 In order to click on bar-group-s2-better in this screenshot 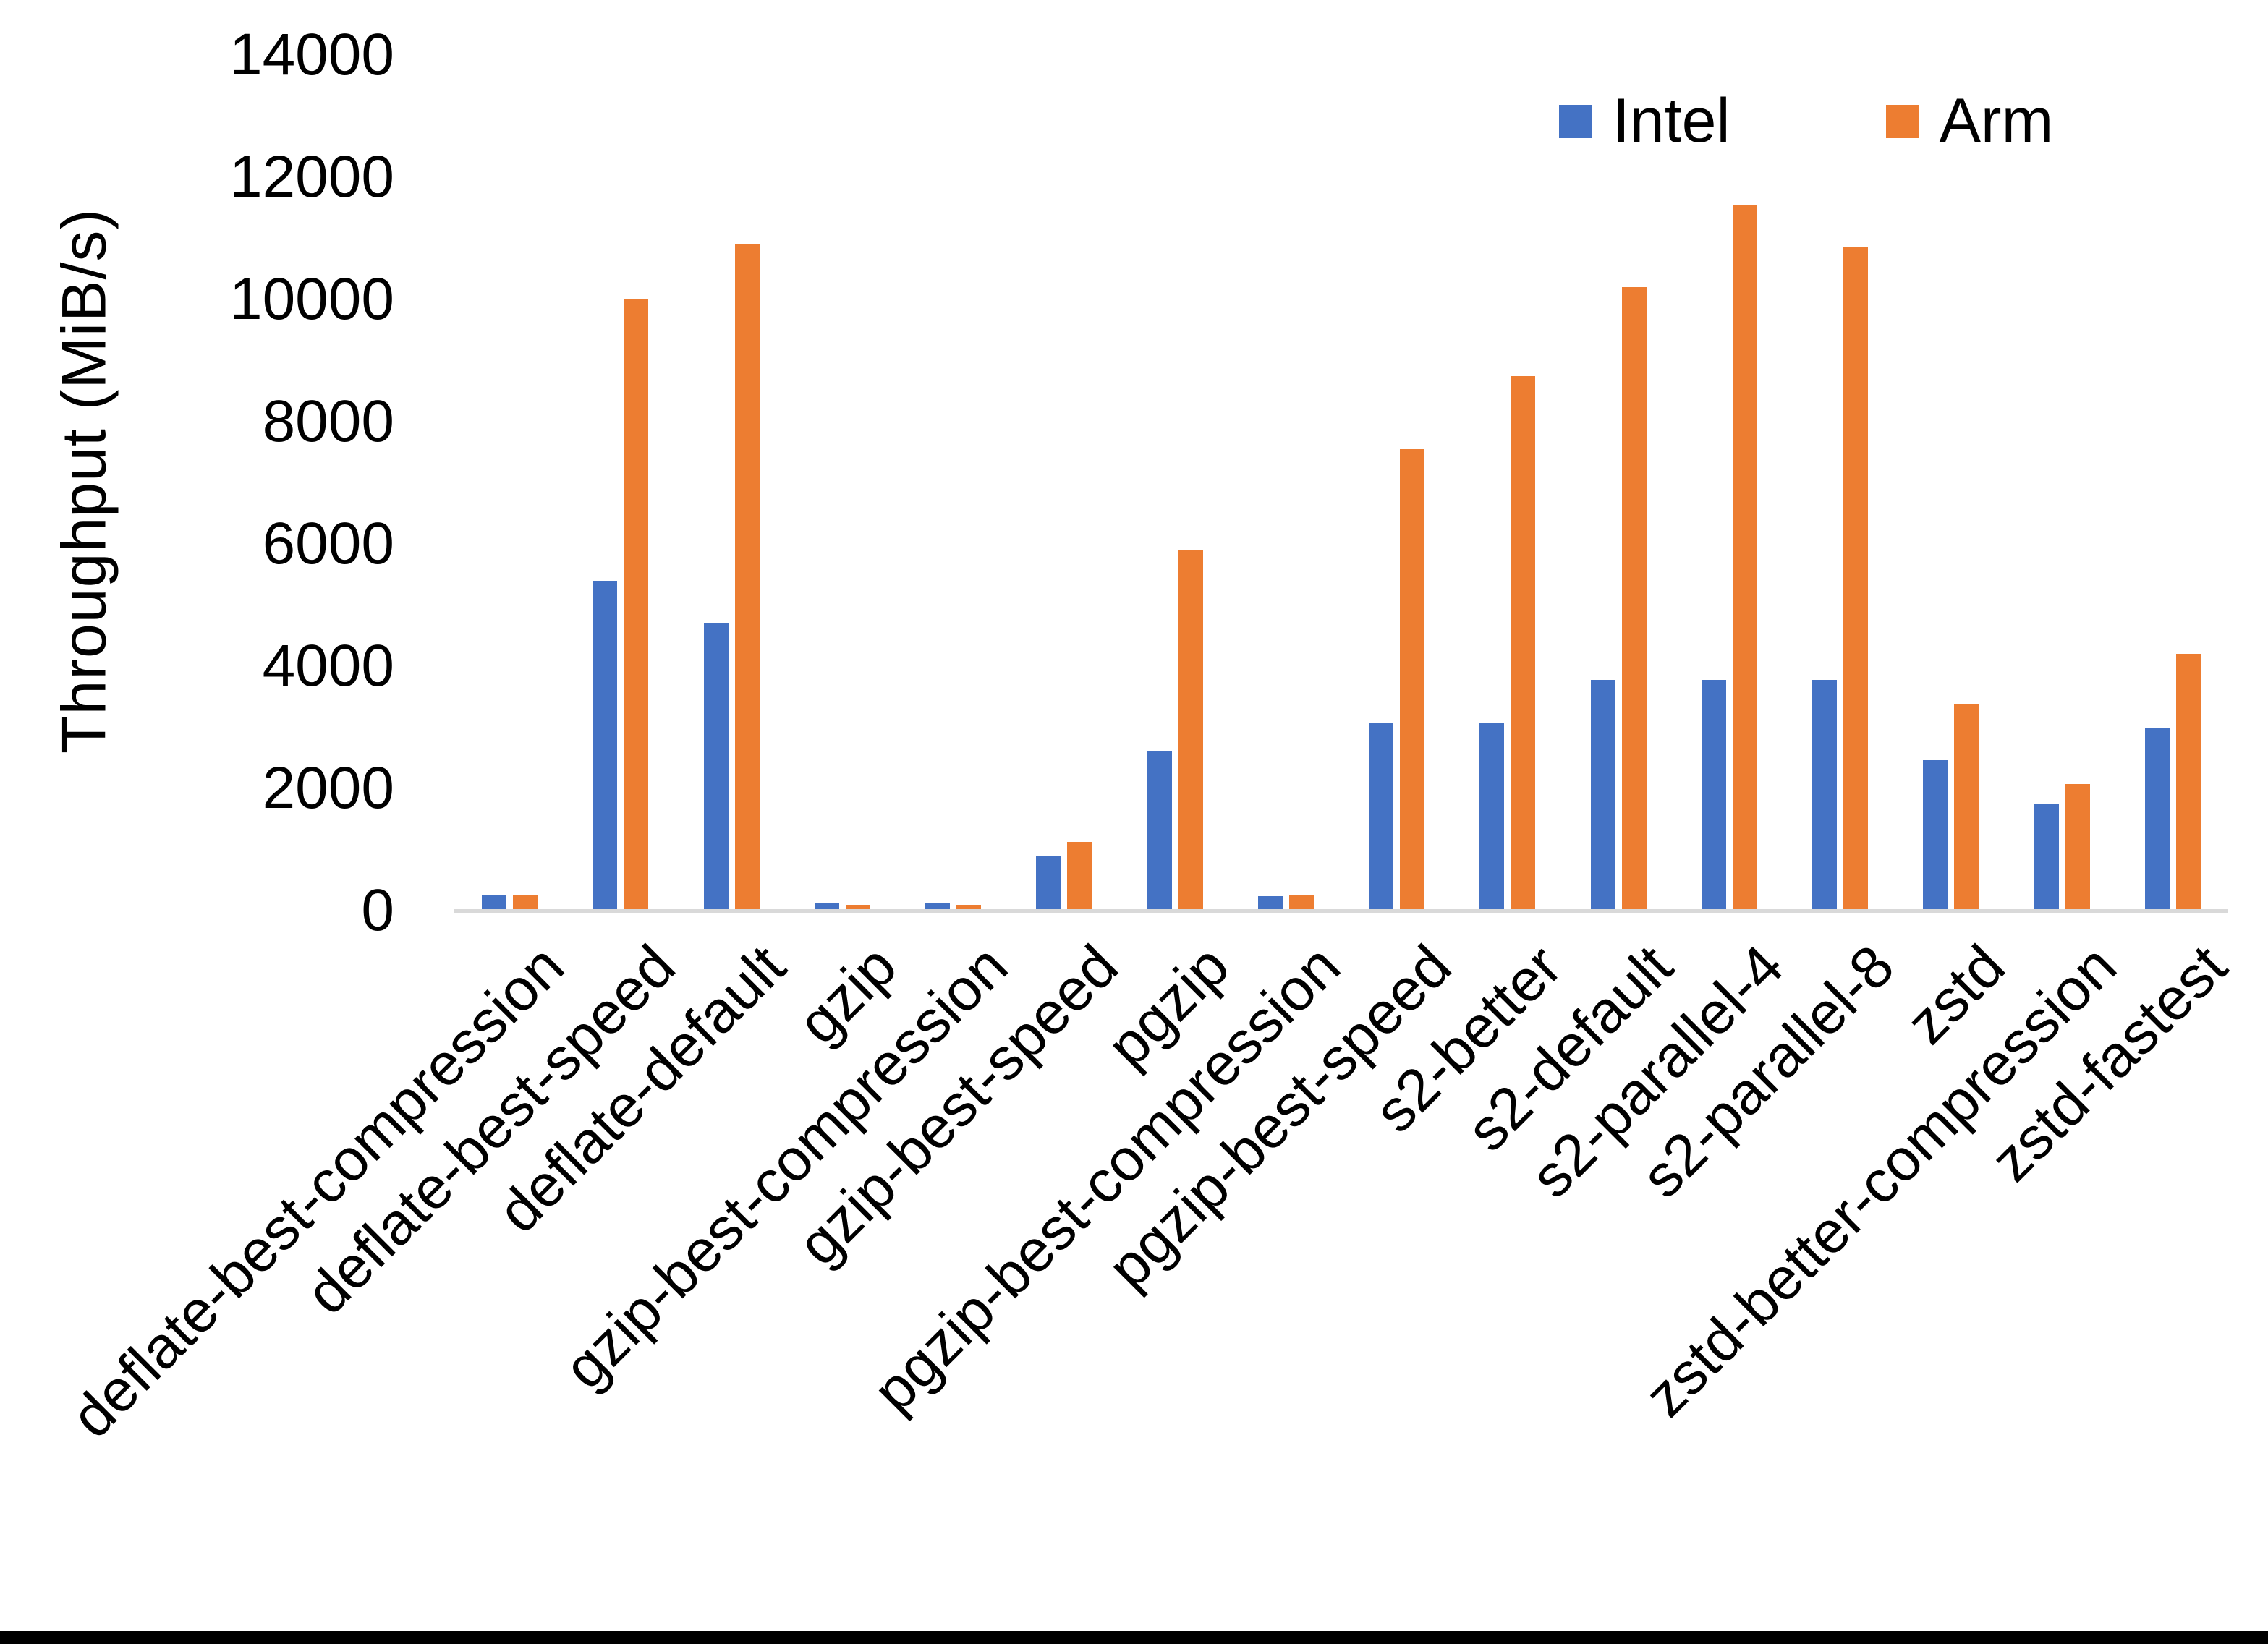, I will do `click(1507, 483)`.